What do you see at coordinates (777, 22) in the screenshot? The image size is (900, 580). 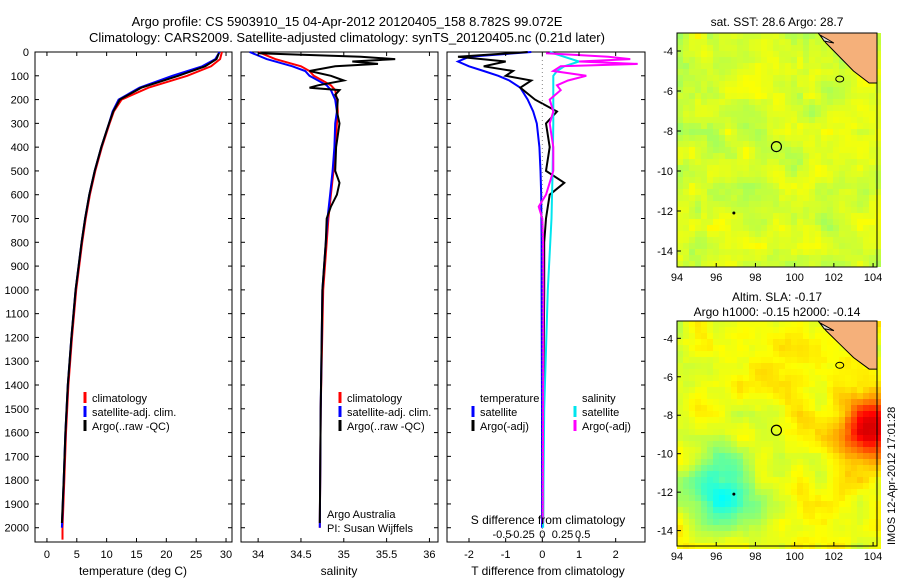 I see `sst-map-title: sat. SST: 28.6 Argo: 28.7` at bounding box center [777, 22].